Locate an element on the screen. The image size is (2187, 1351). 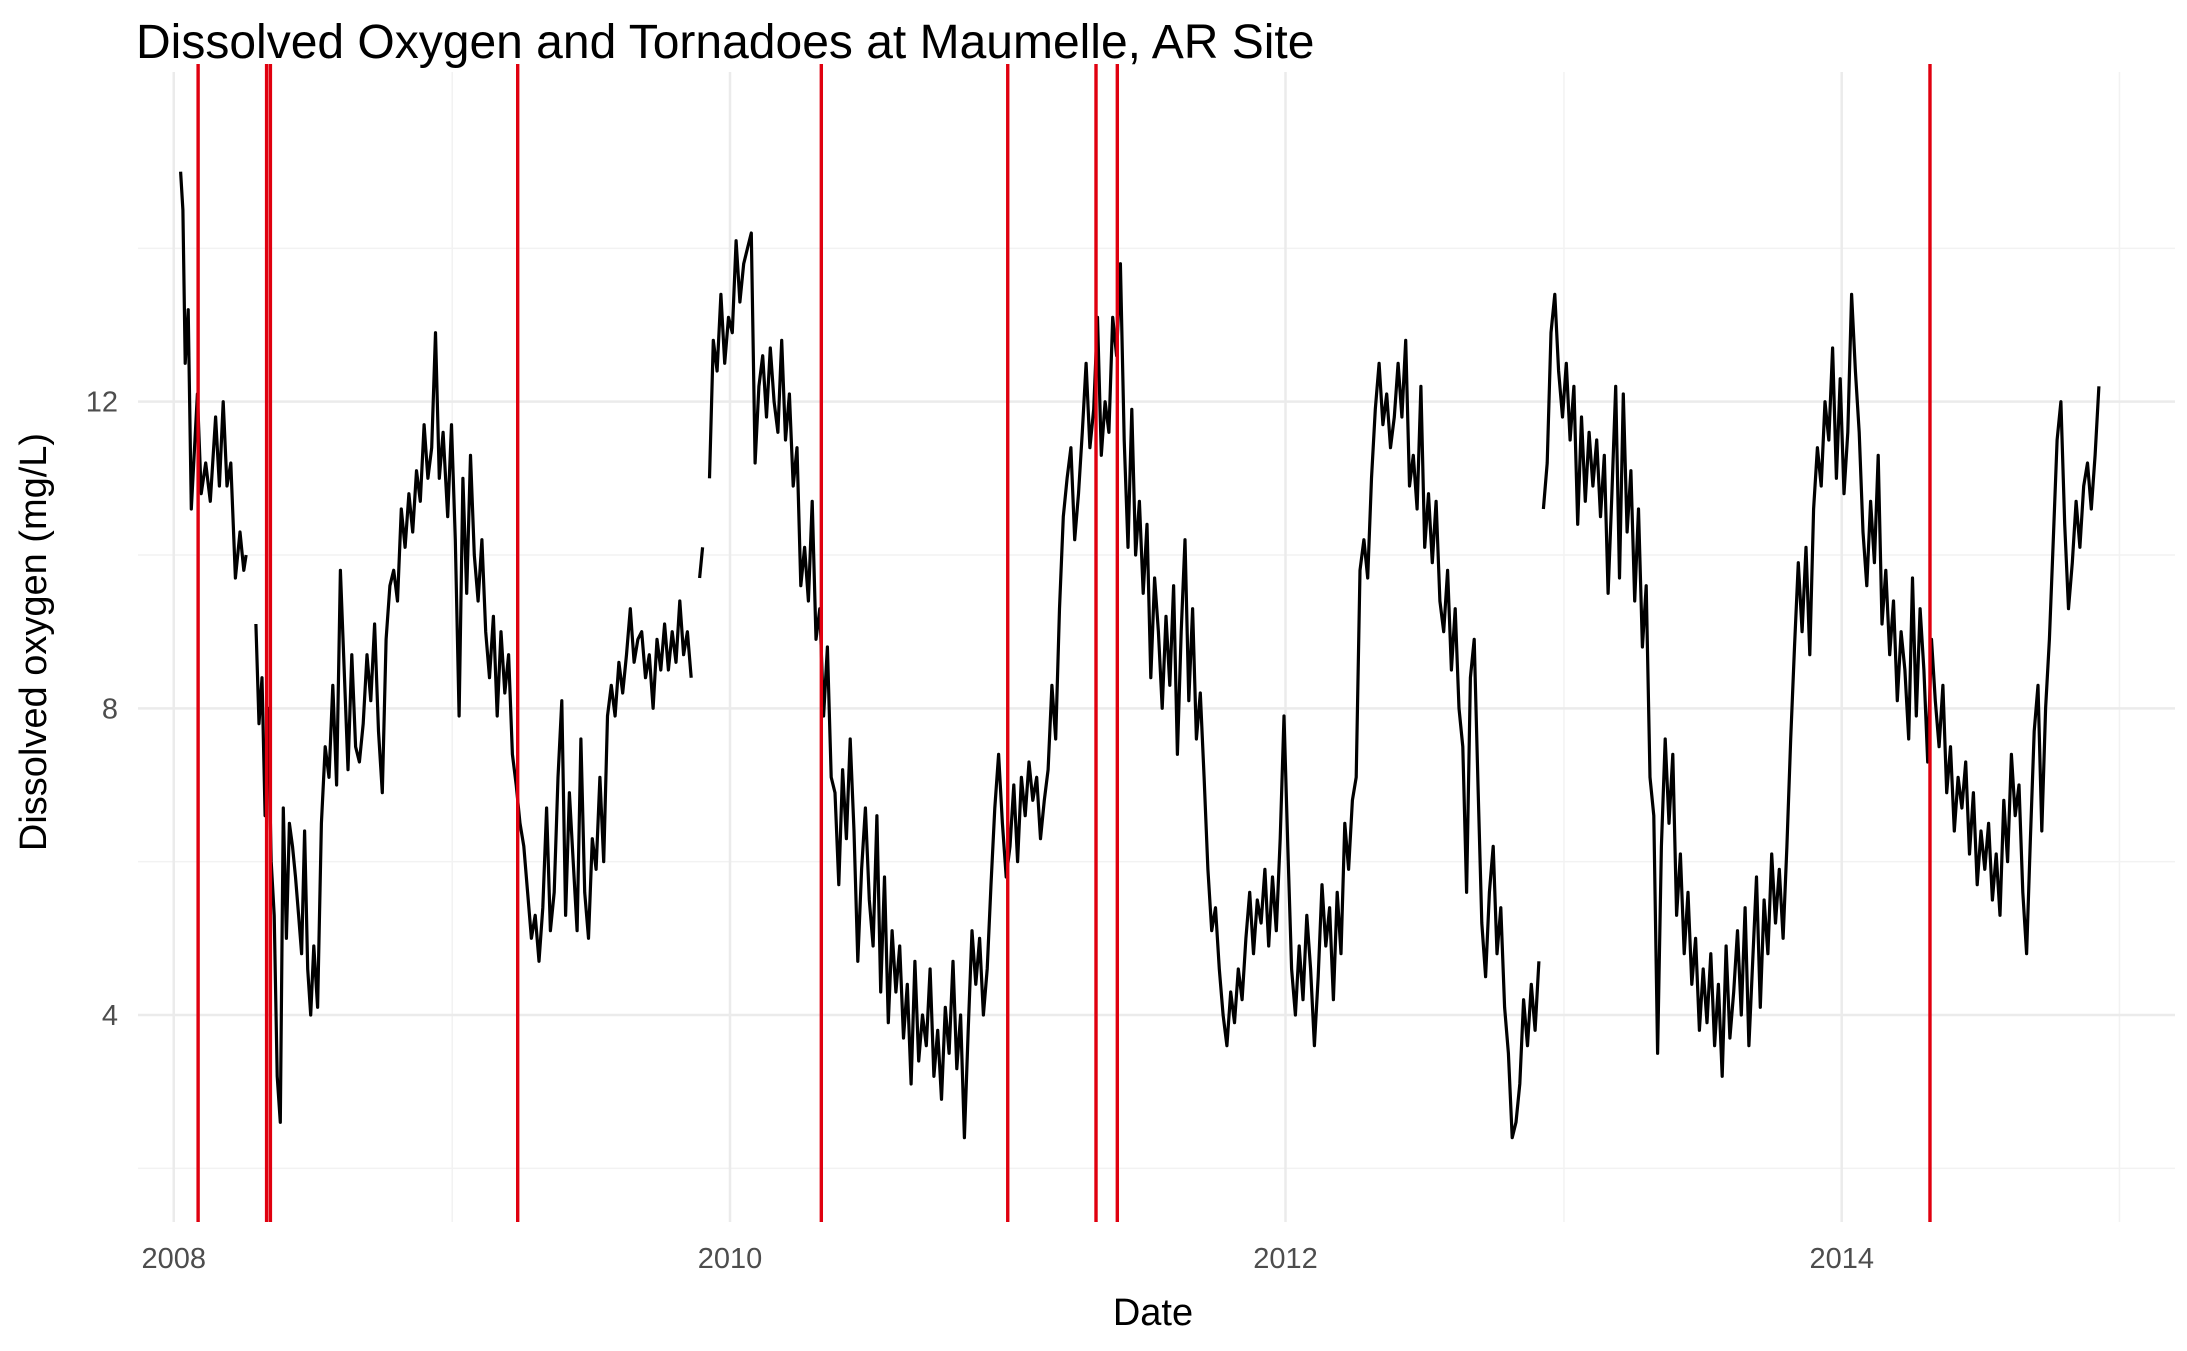
x-tick-label: 2010 is located at coordinates (730, 1259).